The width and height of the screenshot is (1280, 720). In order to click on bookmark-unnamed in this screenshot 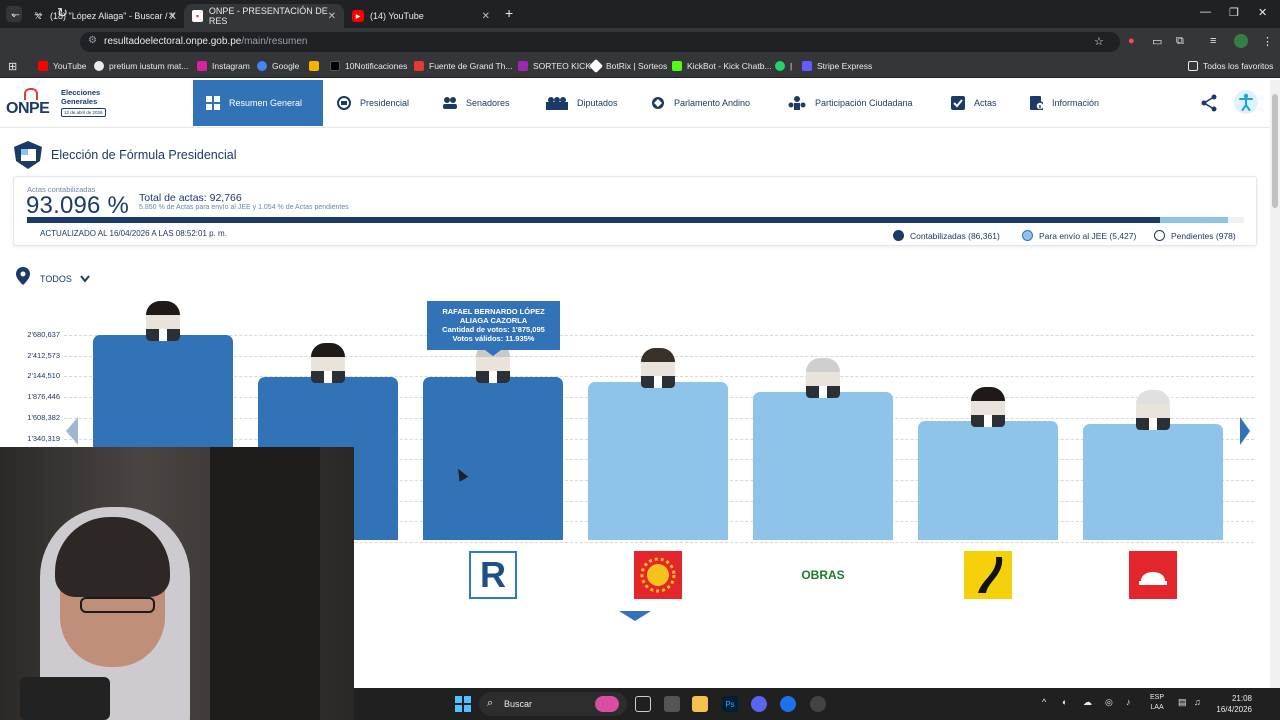, I will do `click(316, 66)`.